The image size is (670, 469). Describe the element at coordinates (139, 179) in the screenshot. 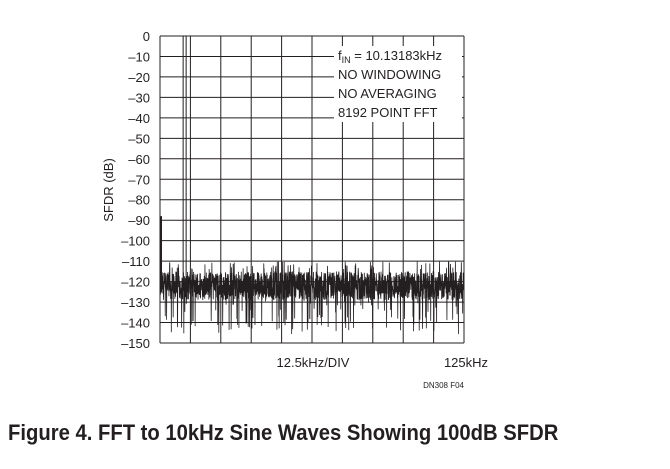

I see `y-tick-label: –70` at that location.